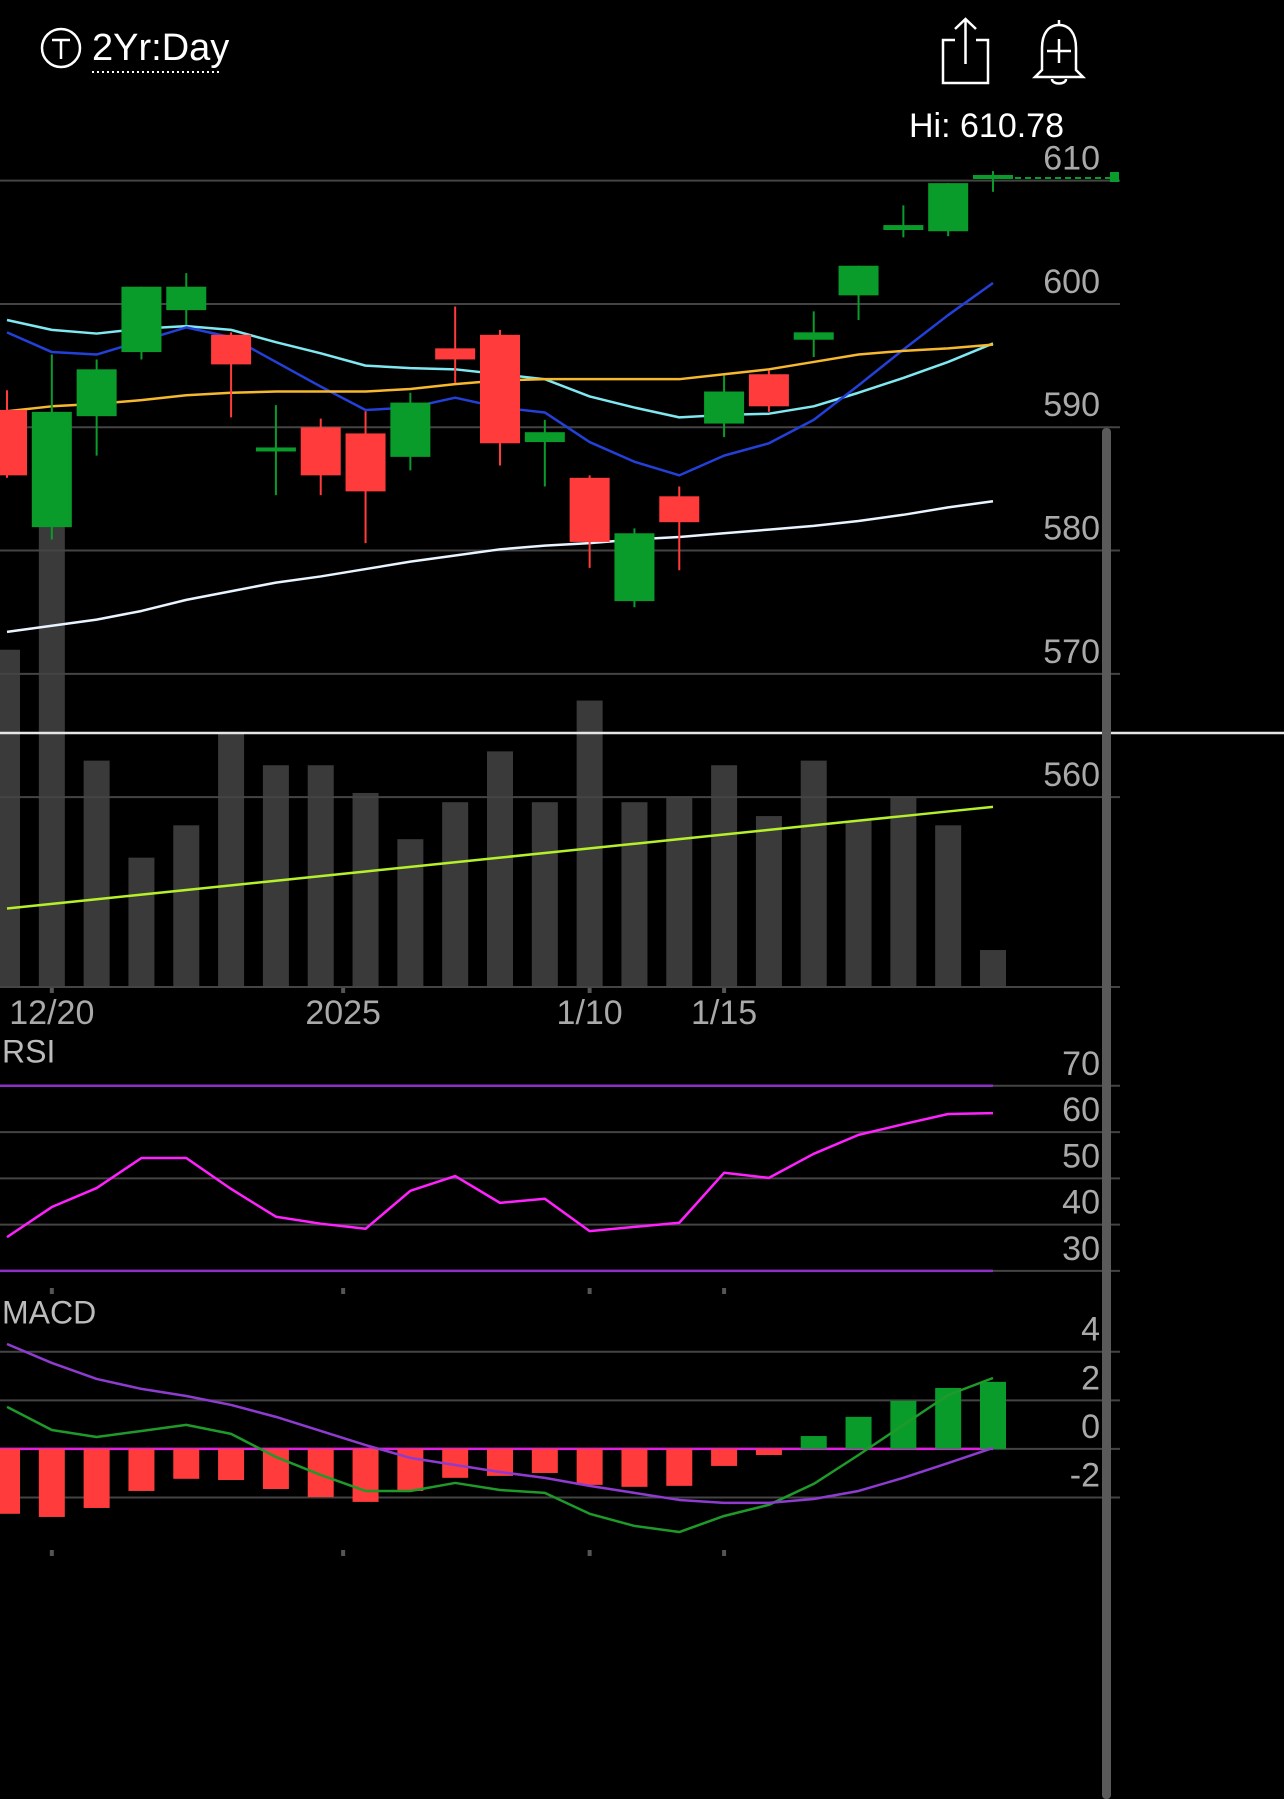  Describe the element at coordinates (986, 126) in the screenshot. I see `high-annotation: Hi: 610.78` at that location.